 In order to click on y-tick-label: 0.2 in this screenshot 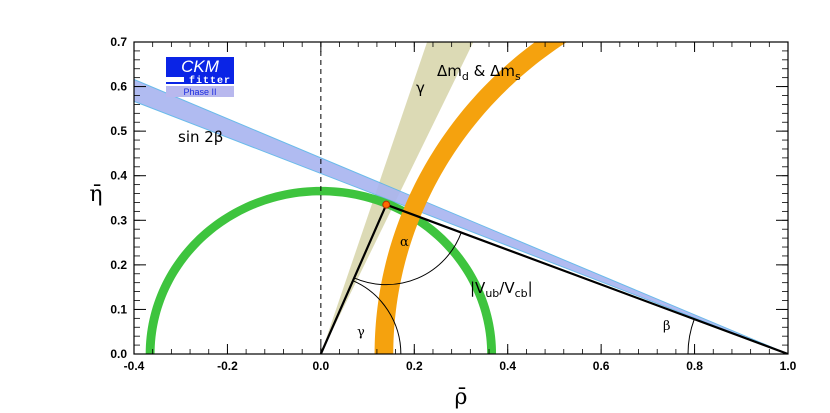, I will do `click(118, 265)`.